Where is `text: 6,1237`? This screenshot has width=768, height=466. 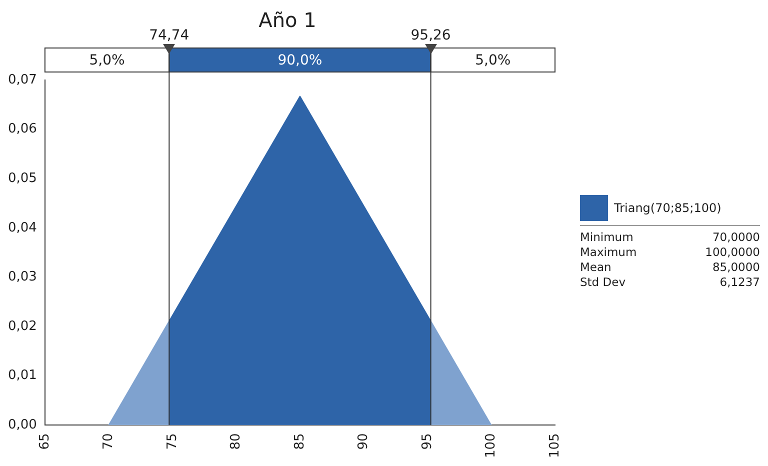
text: 6,1237 is located at coordinates (739, 282).